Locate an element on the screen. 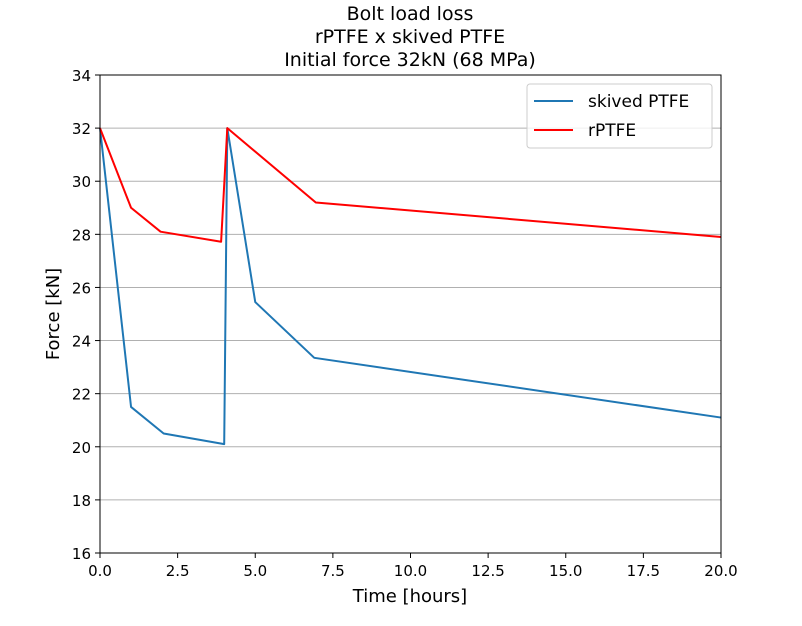  legend-label: skived PTFE is located at coordinates (638, 102).